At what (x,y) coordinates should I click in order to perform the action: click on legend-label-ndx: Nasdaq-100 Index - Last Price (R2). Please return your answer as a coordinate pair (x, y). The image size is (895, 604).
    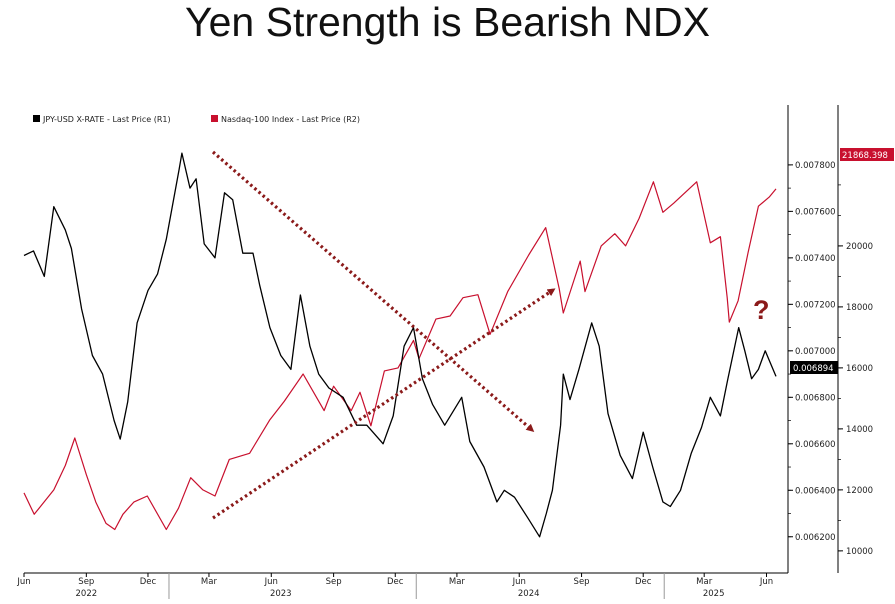
    Looking at the image, I should click on (290, 119).